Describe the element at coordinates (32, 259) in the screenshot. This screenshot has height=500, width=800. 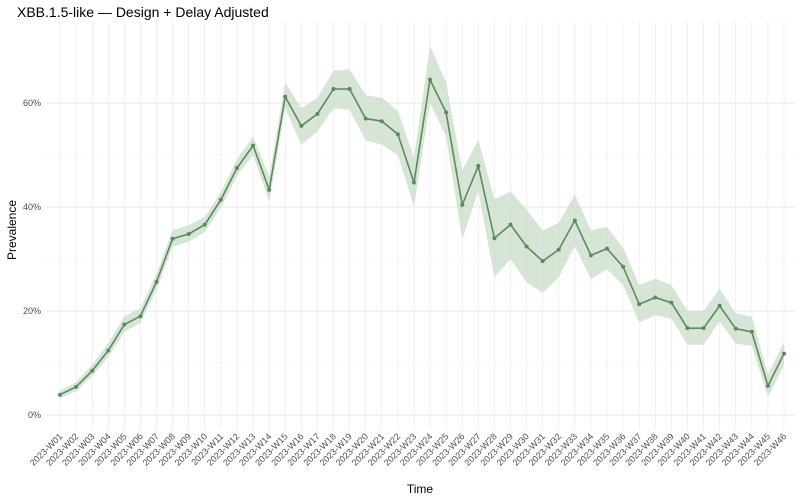
I see `y-axis-ticks: 0% 20% 40% 60%` at that location.